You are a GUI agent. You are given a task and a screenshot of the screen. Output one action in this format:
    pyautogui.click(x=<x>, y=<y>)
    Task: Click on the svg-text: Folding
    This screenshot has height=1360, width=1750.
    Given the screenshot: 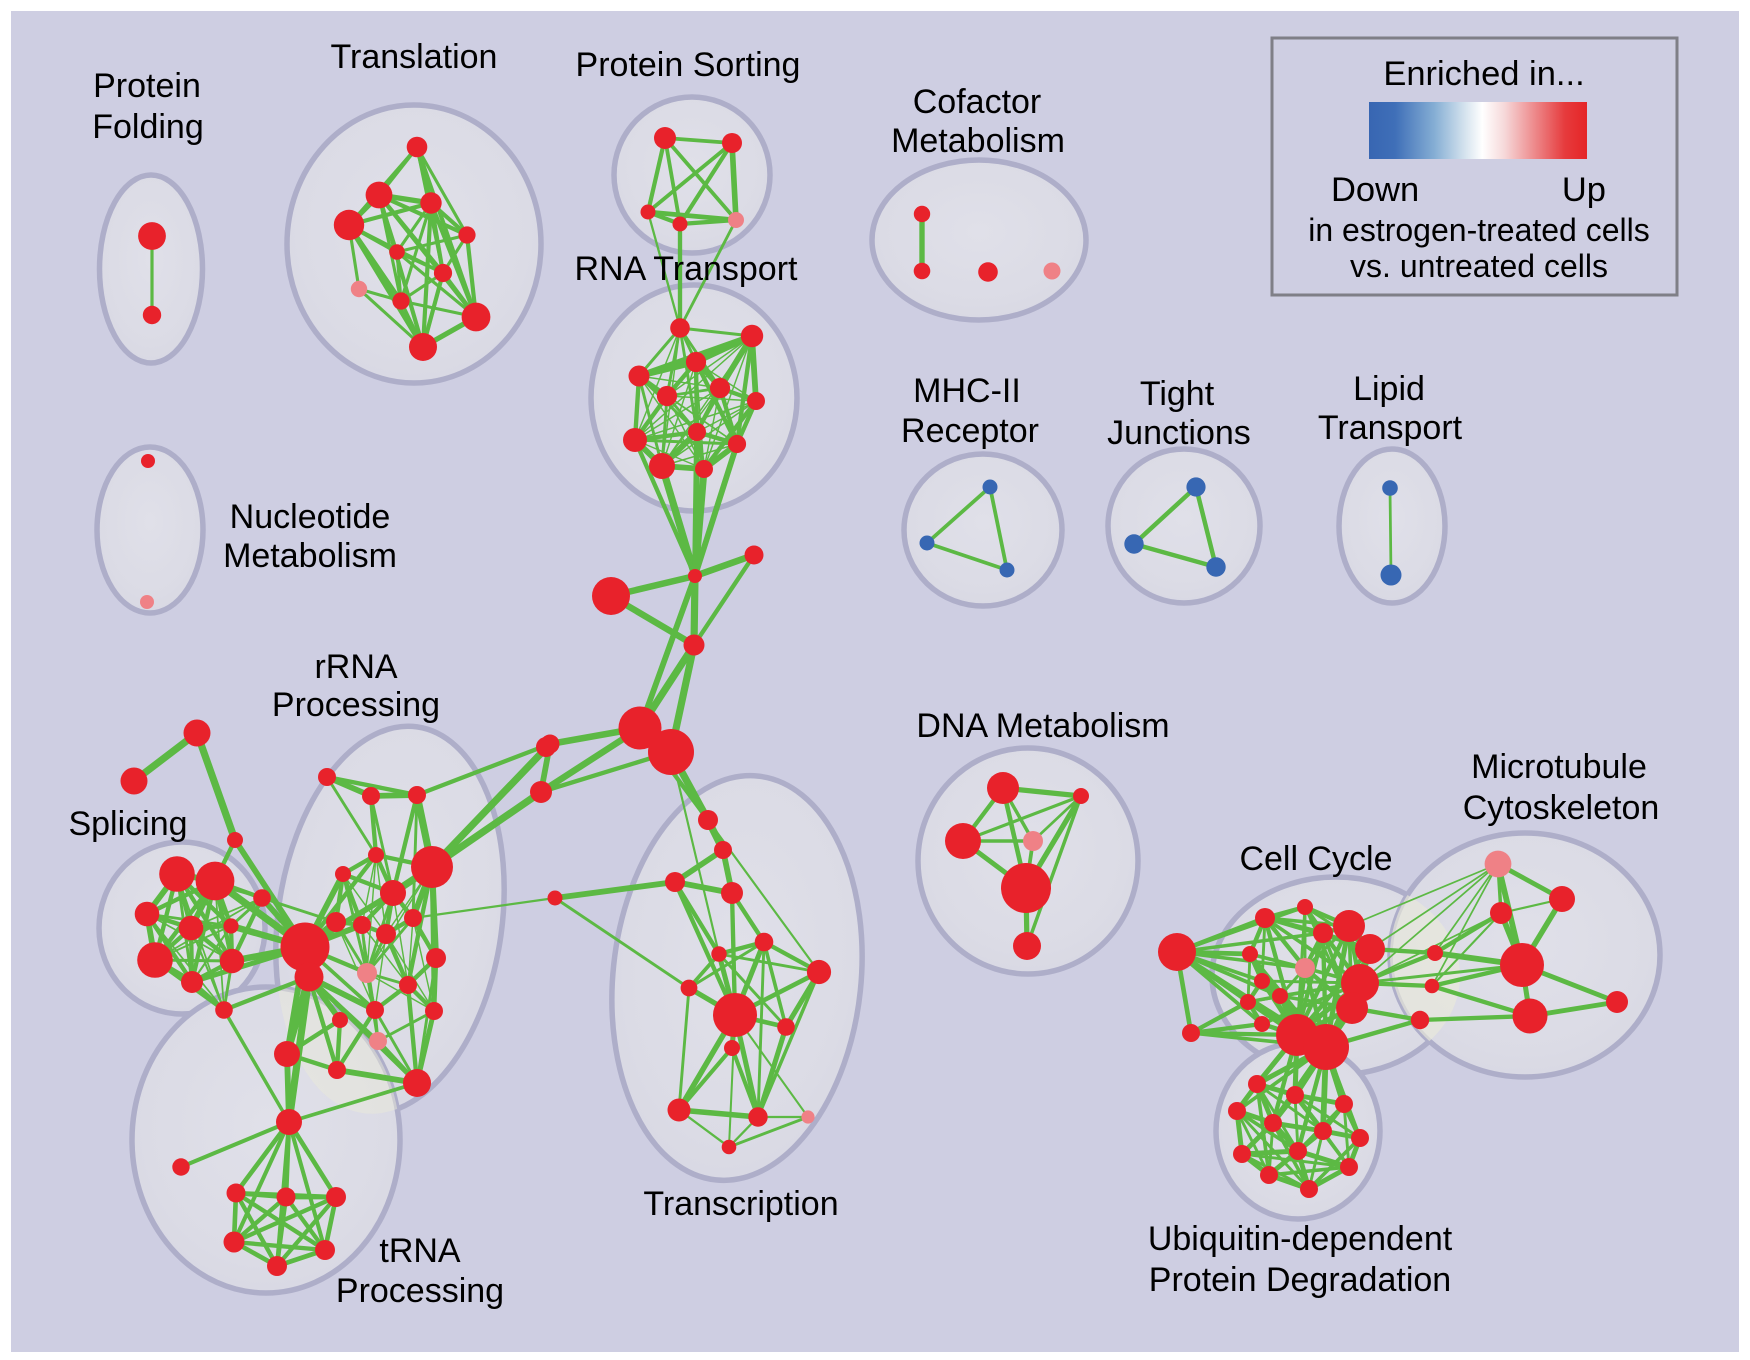 What is the action you would take?
    pyautogui.click(x=148, y=127)
    